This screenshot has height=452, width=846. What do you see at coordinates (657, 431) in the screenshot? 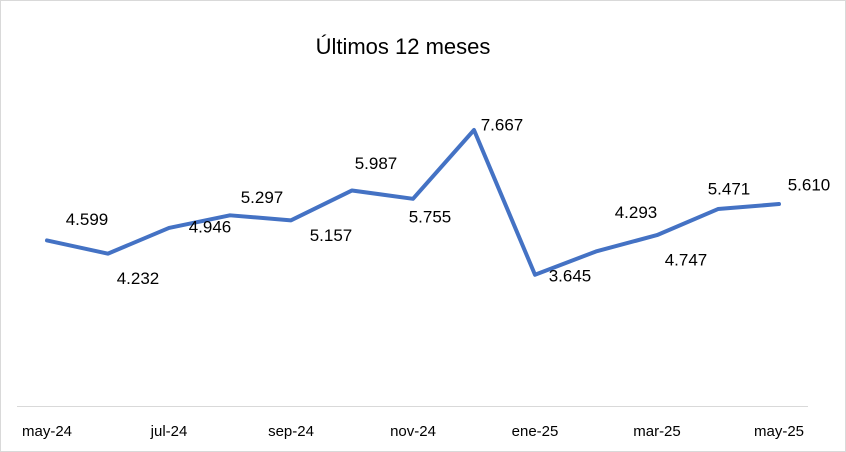
I see `x-tick-label: mar-25` at bounding box center [657, 431].